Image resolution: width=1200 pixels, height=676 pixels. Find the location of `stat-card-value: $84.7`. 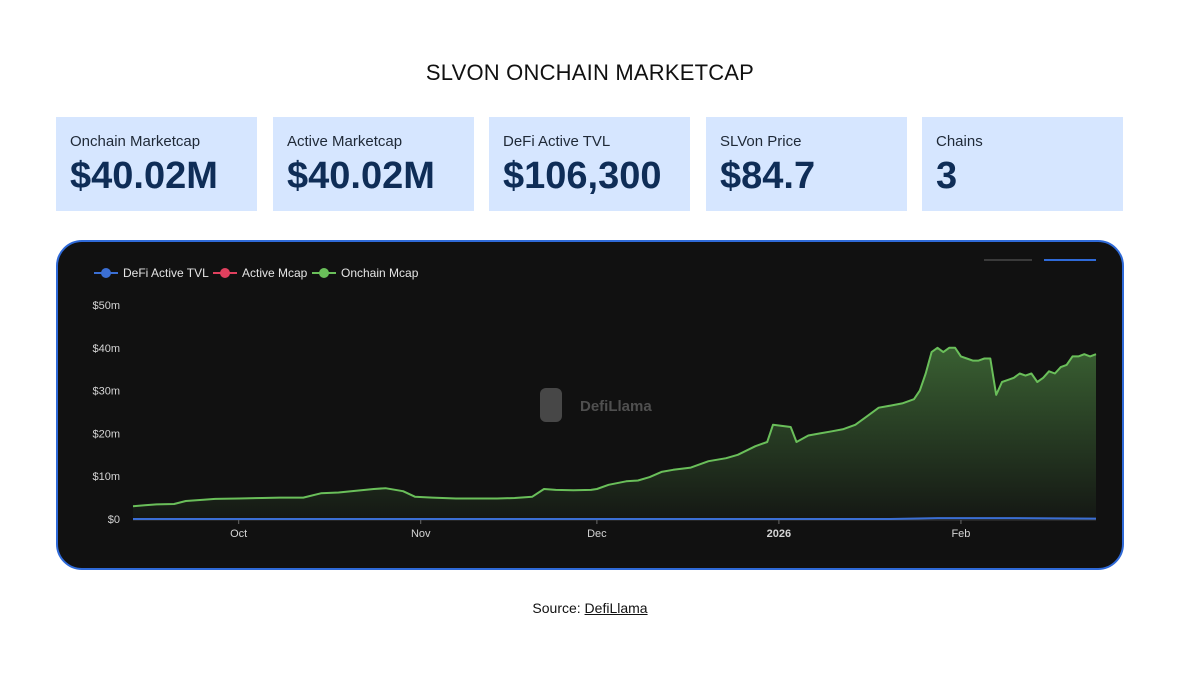

stat-card-value: $84.7 is located at coordinates (768, 176).